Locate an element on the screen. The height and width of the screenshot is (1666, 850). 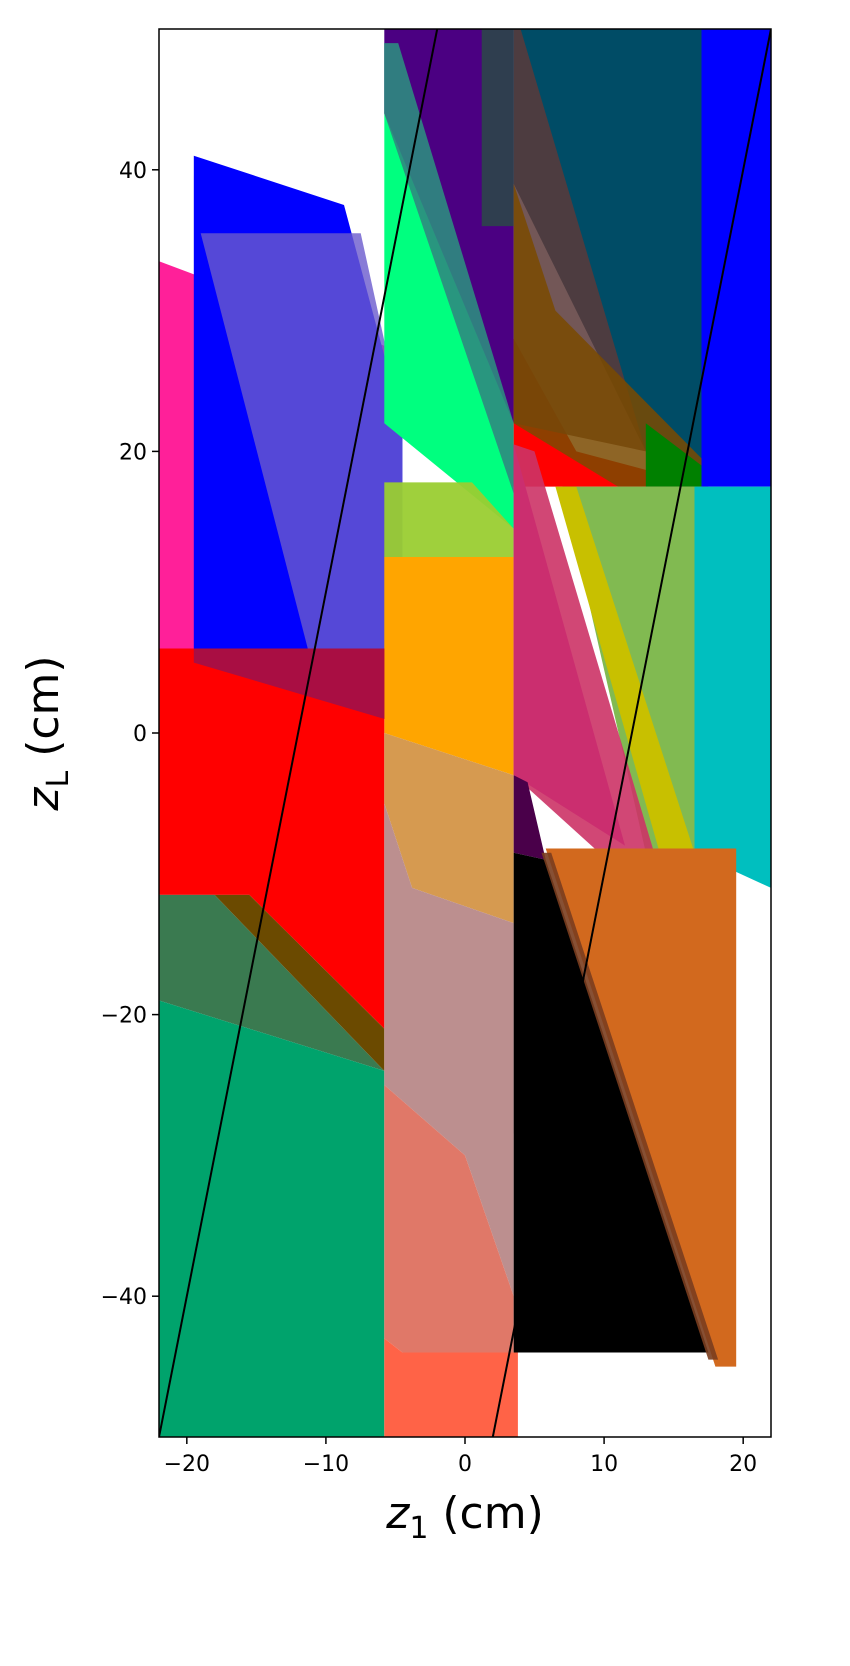
y-tick-label: 20 is located at coordinates (133, 452).